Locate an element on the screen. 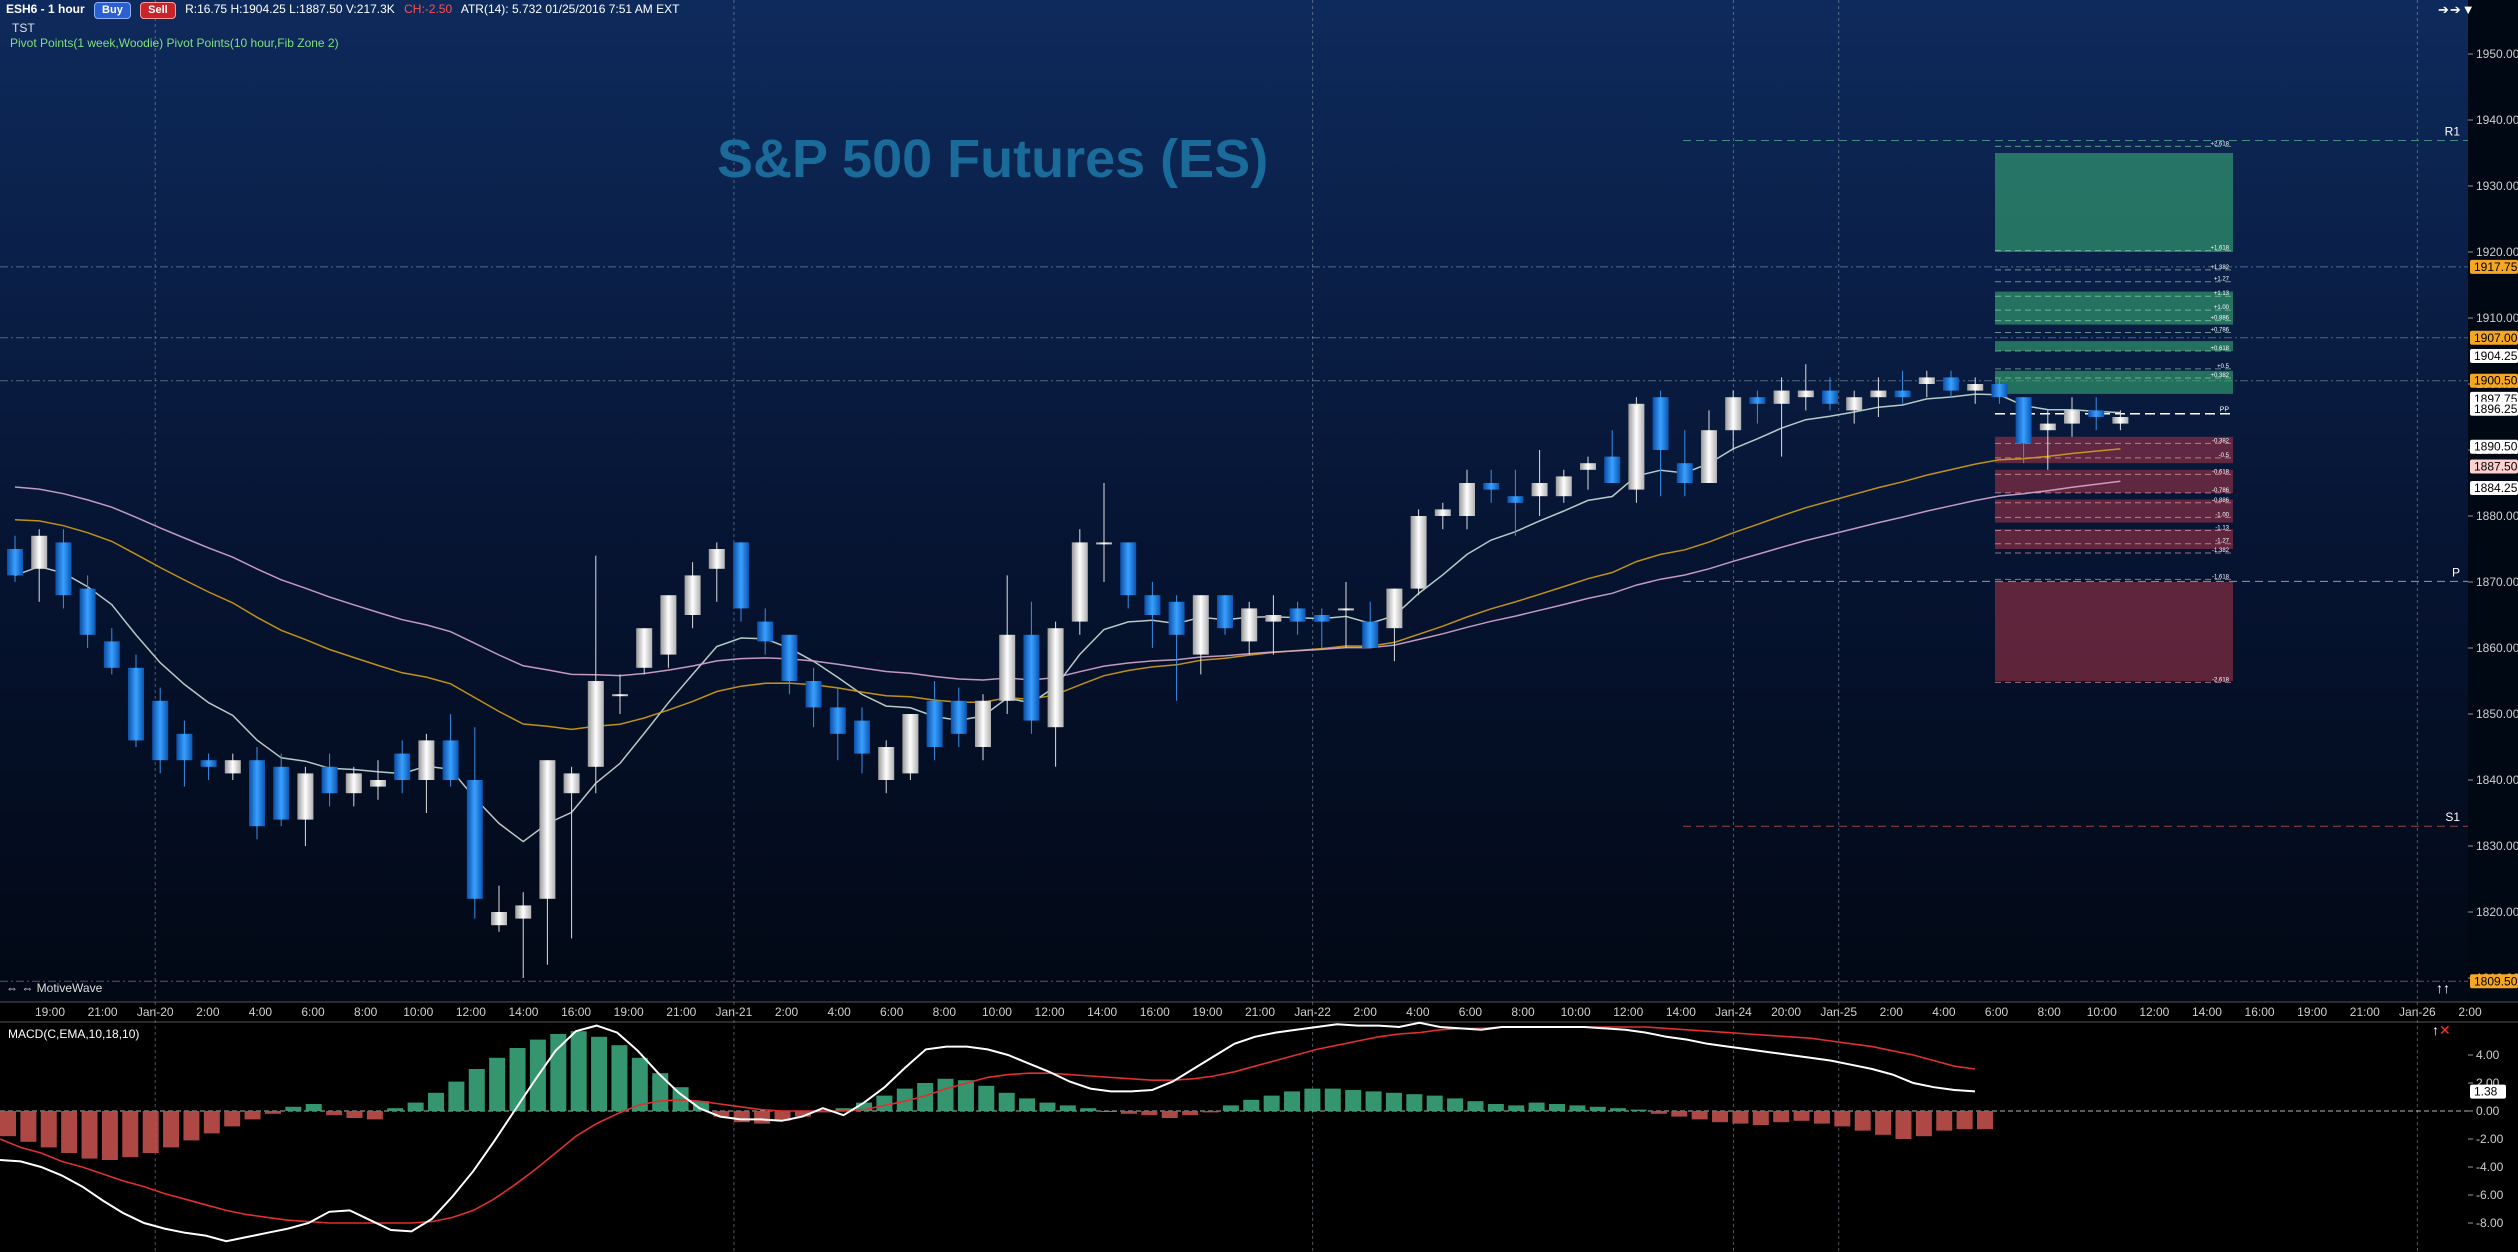  fib-level-label: +0.618 is located at coordinates (2219, 349).